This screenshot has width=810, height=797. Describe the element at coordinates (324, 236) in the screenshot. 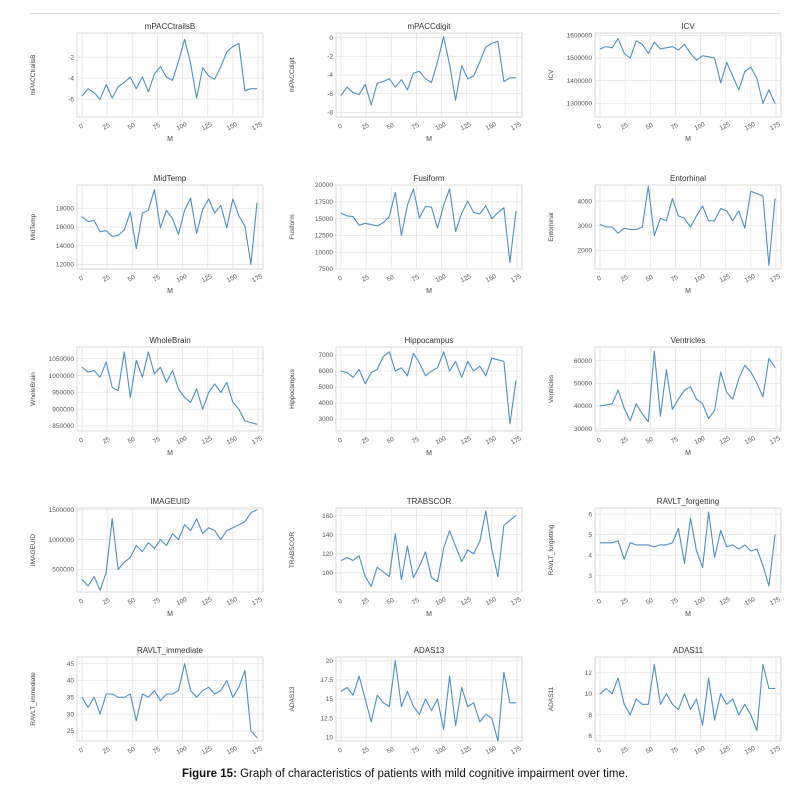

I see `y-tick-label: 12500` at that location.